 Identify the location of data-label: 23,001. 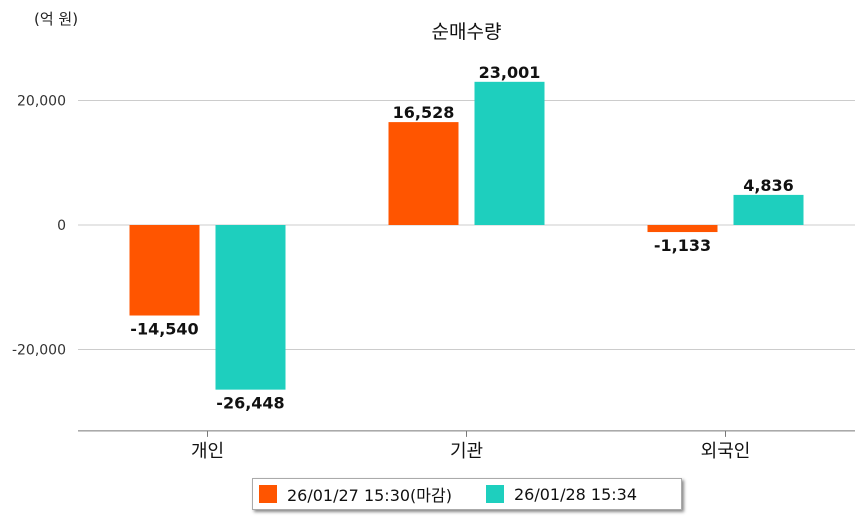
(510, 72).